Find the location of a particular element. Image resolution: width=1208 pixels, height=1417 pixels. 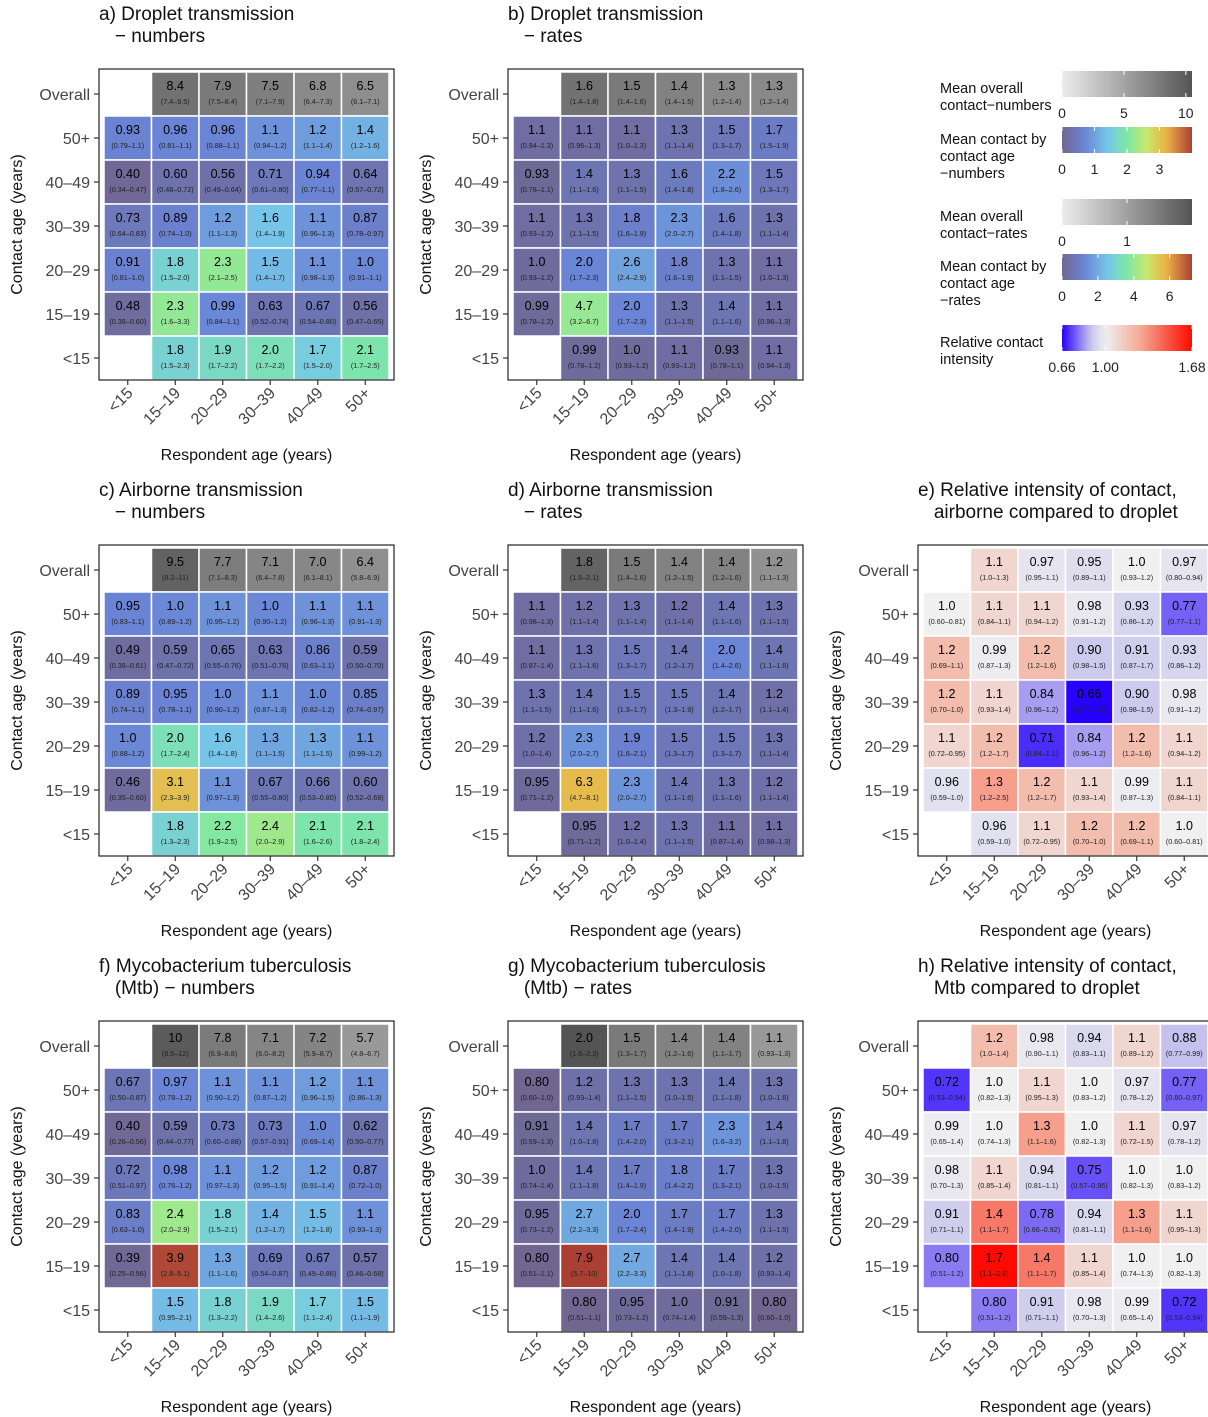

cell-ci: (2.2–3.3) is located at coordinates (584, 1229).